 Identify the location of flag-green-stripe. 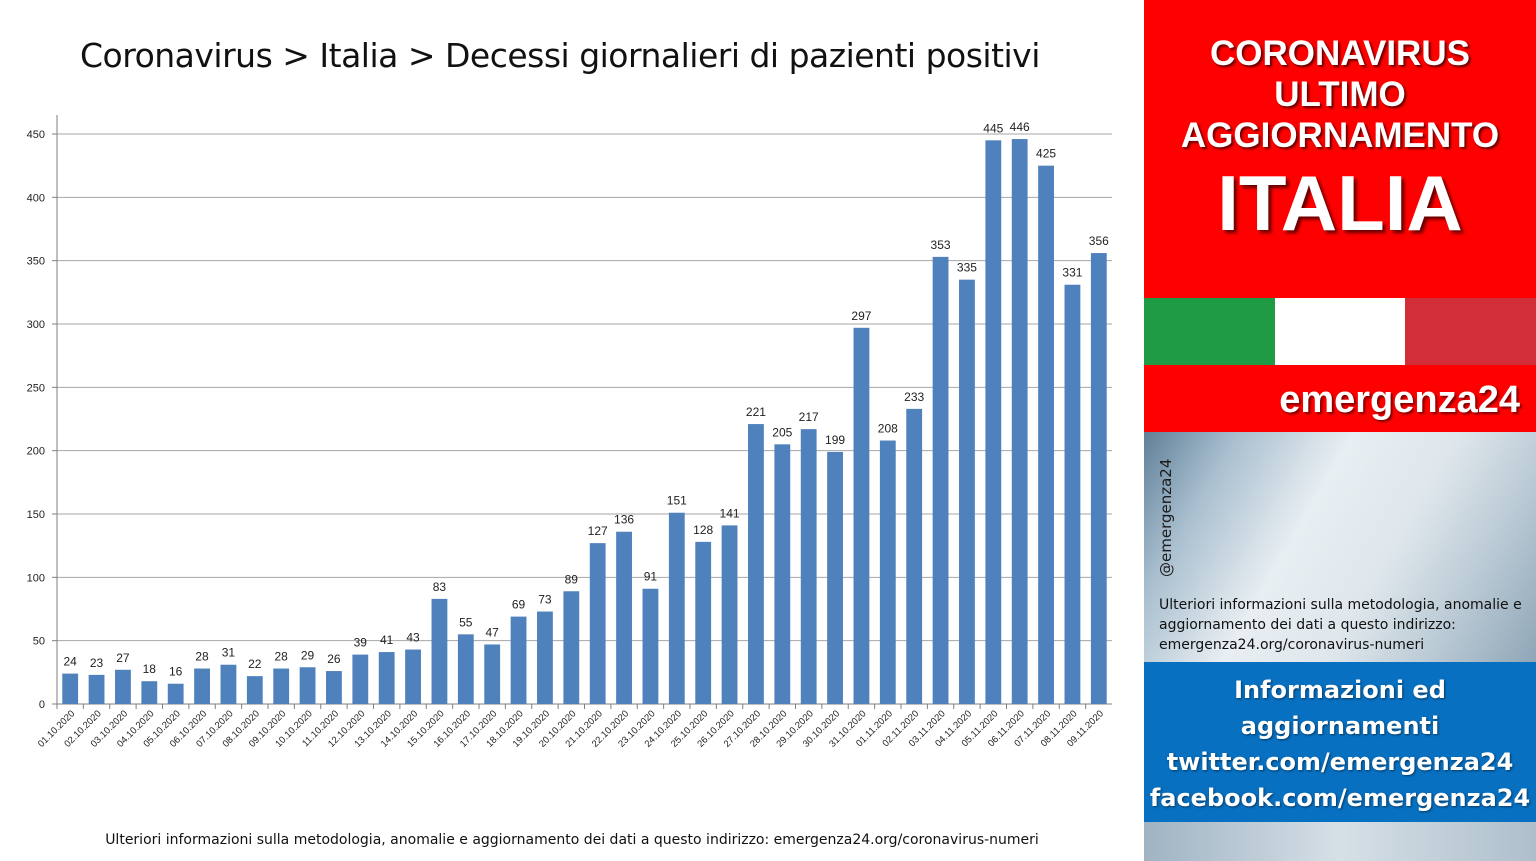
(1209, 331).